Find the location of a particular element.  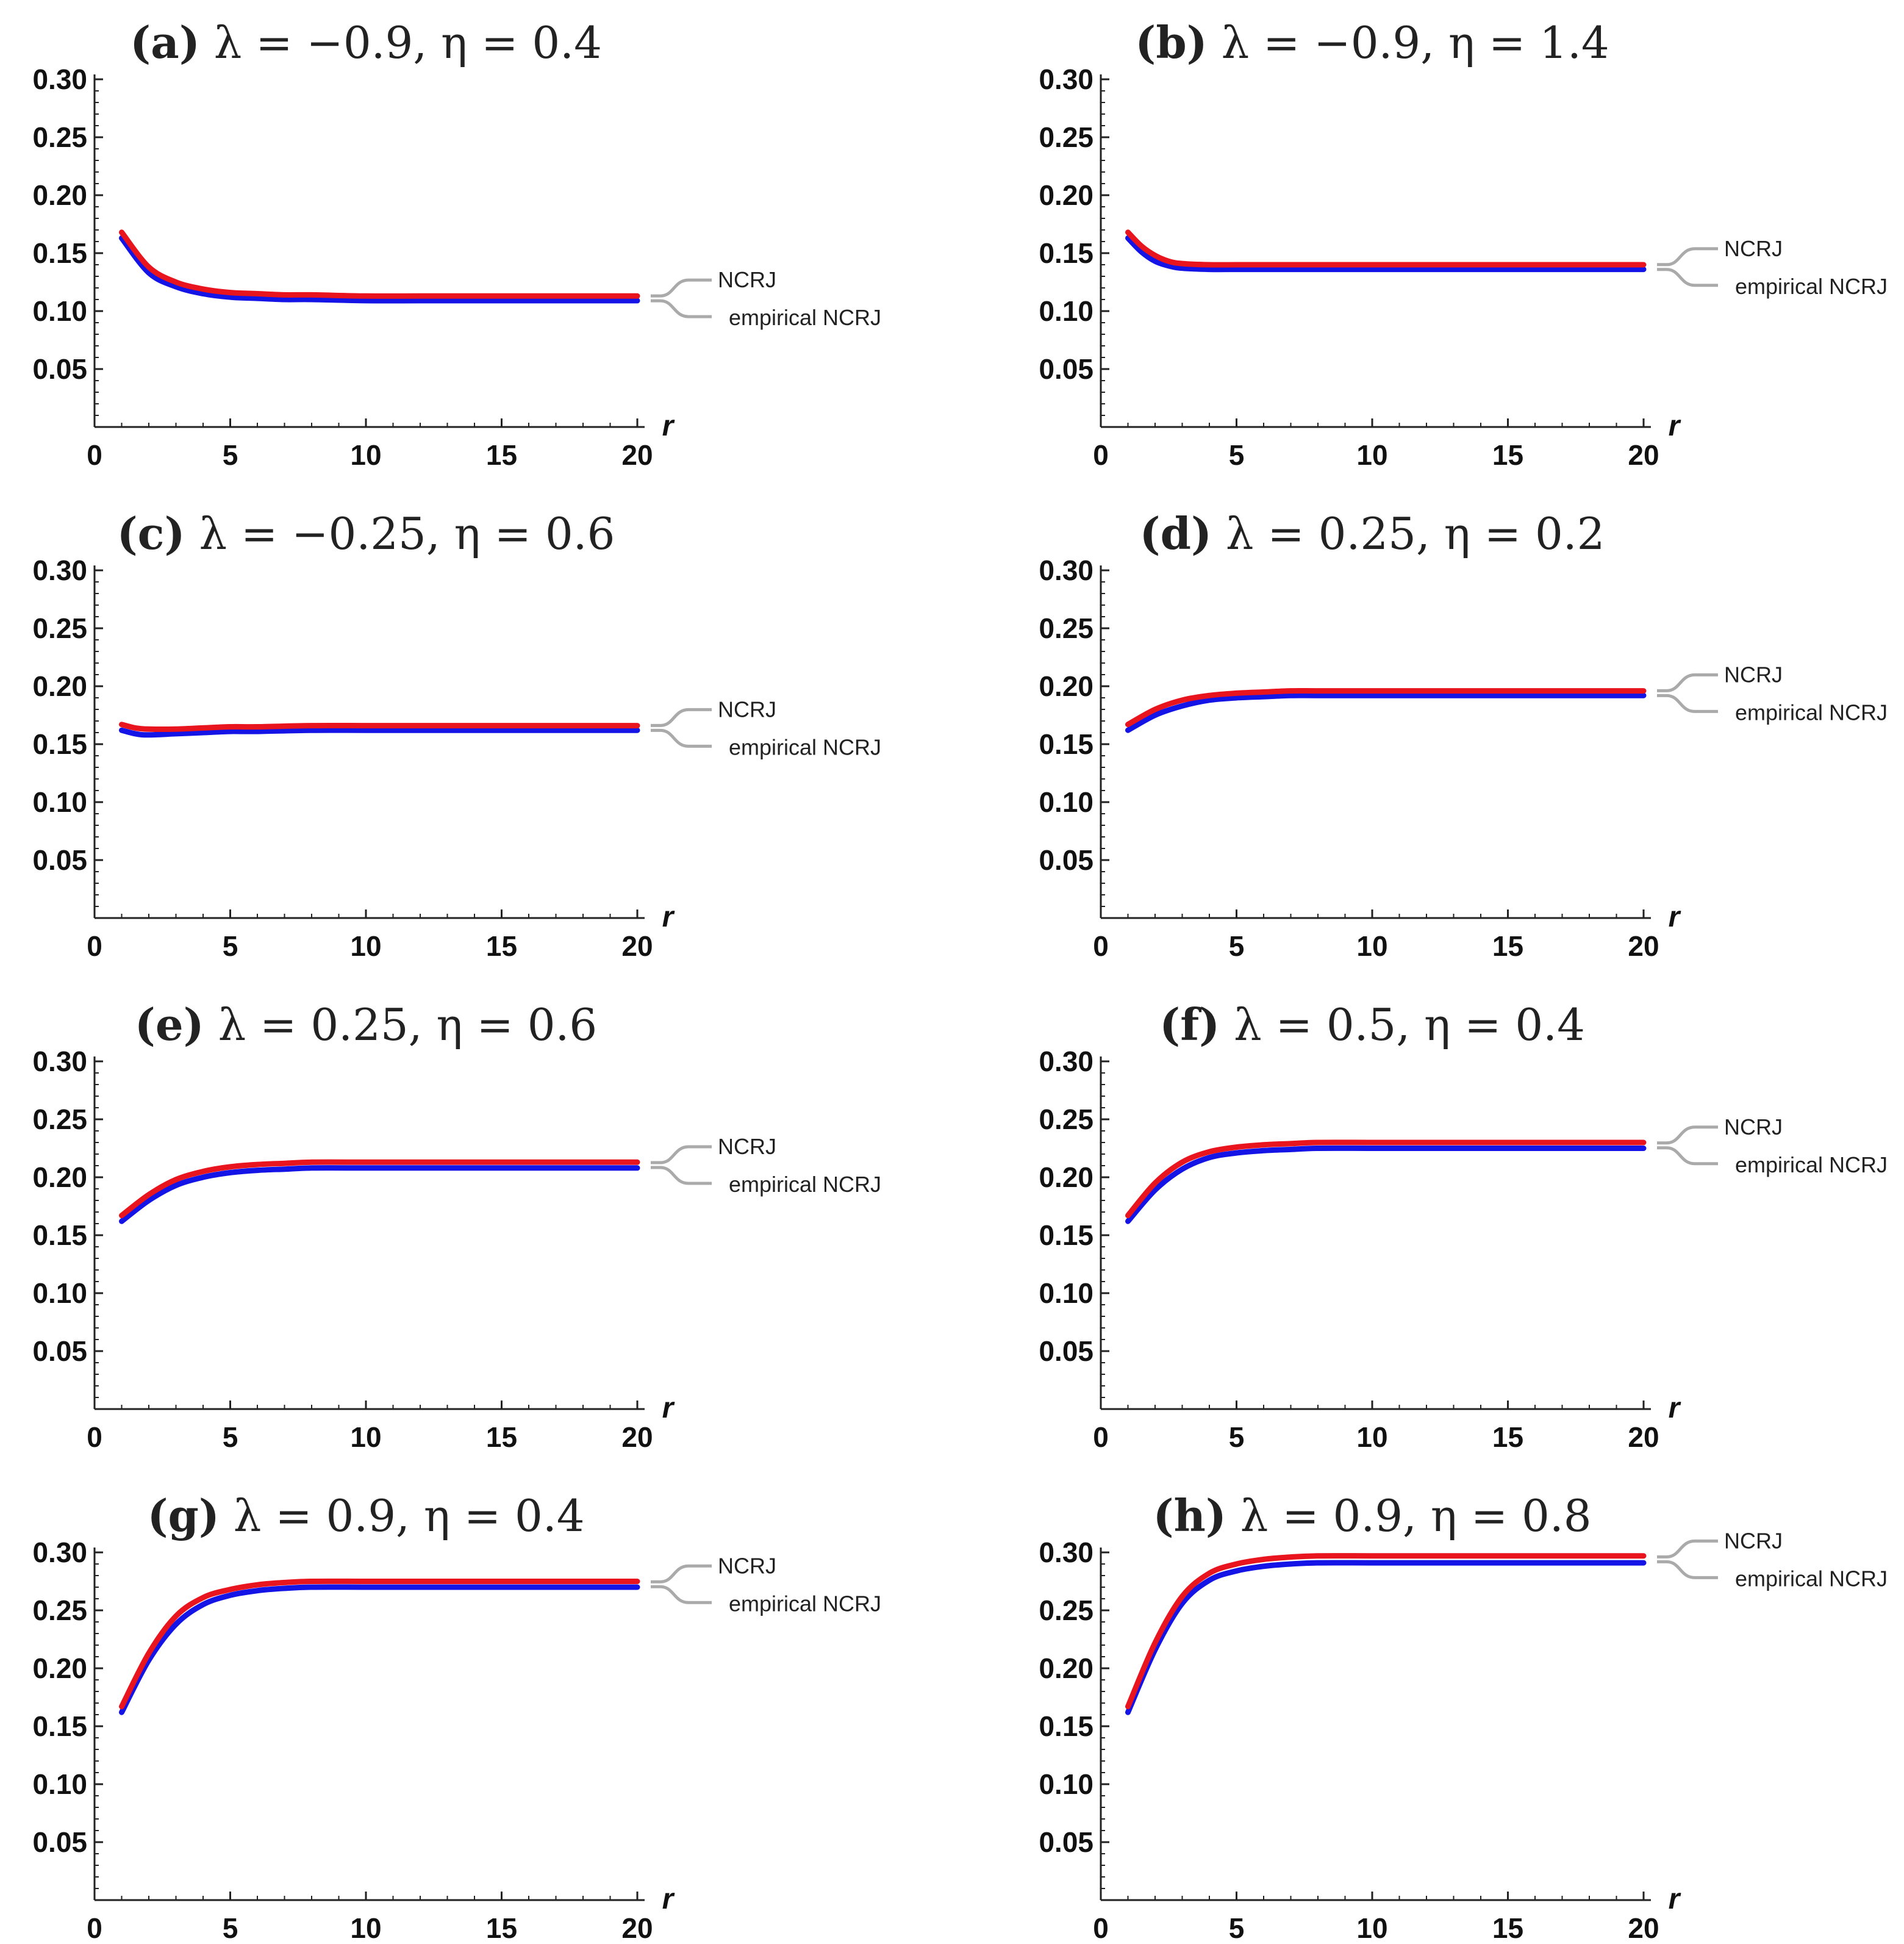

panel-title-tag: (a) is located at coordinates (165, 42).